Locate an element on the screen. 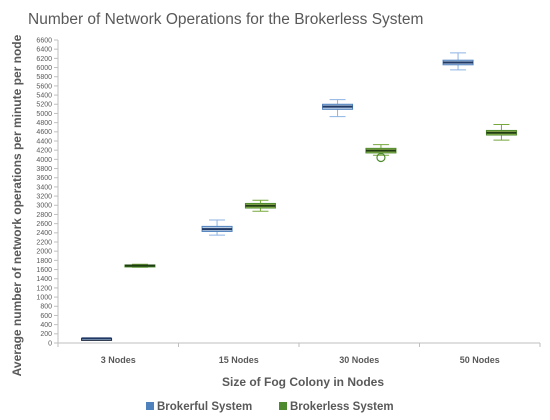  y-tick-label: 1400 is located at coordinates (44, 279).